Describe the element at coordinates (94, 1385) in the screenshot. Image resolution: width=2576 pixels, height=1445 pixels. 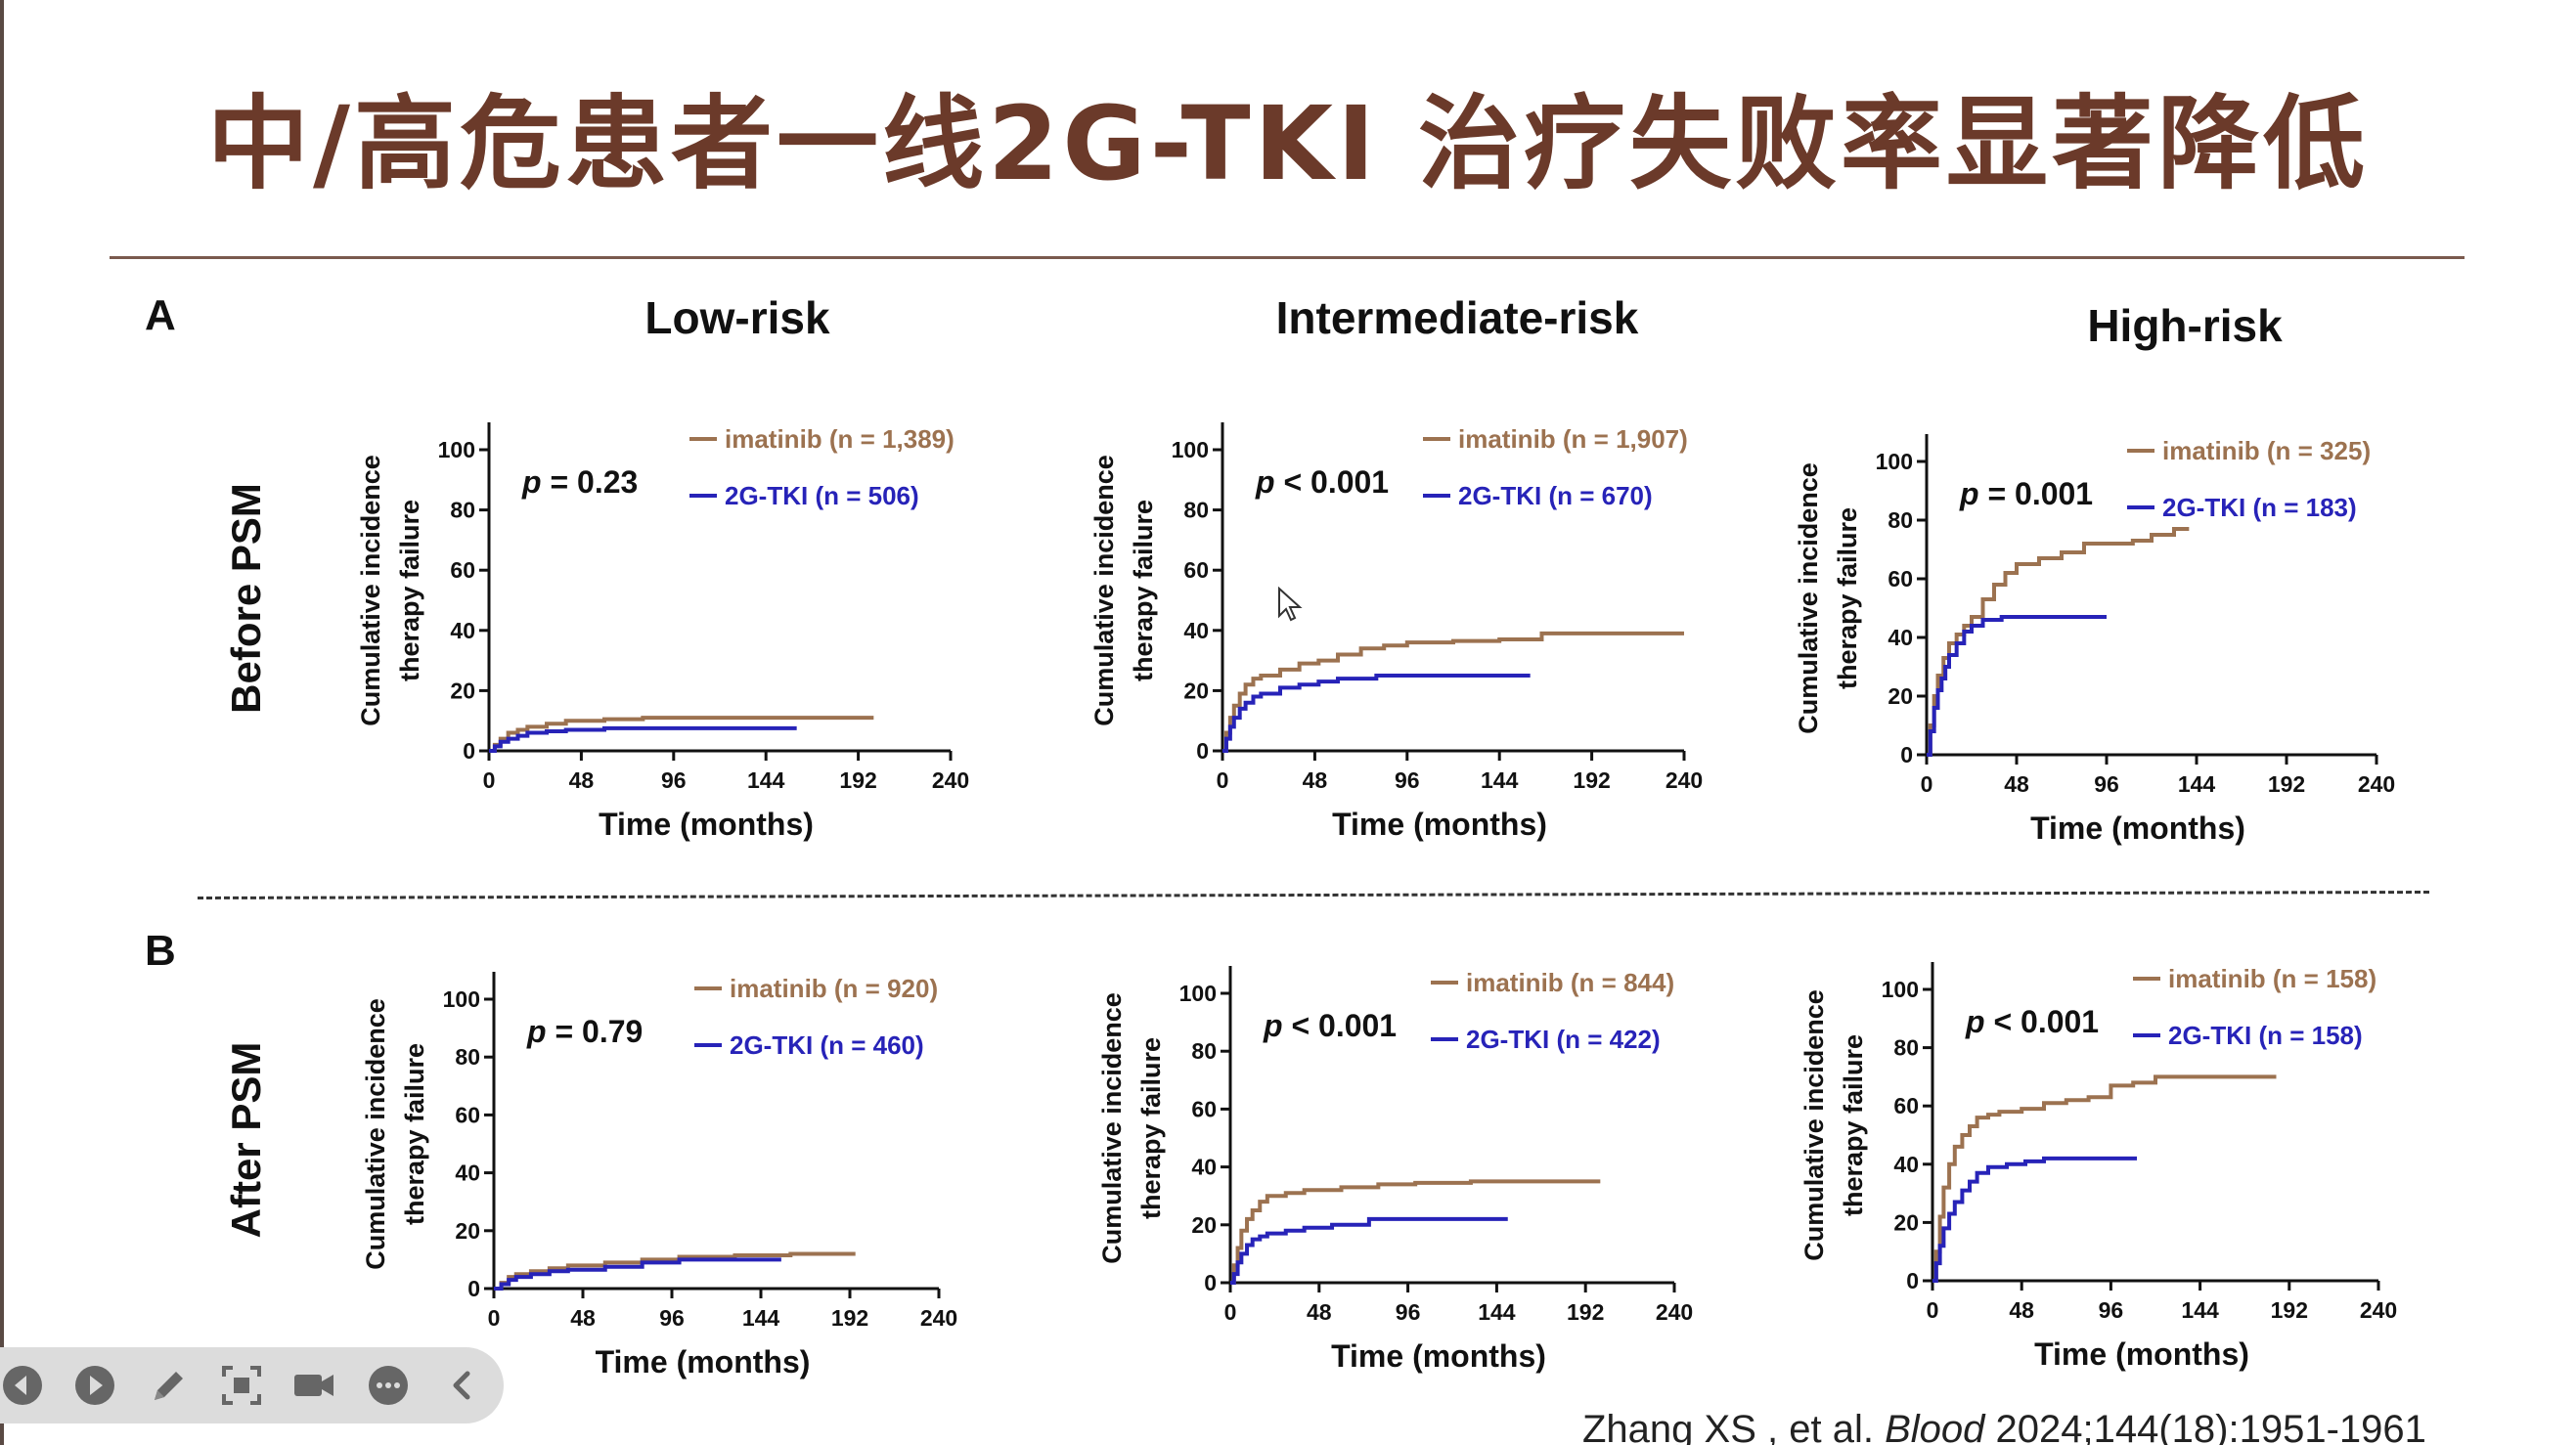
I see `play-icon` at that location.